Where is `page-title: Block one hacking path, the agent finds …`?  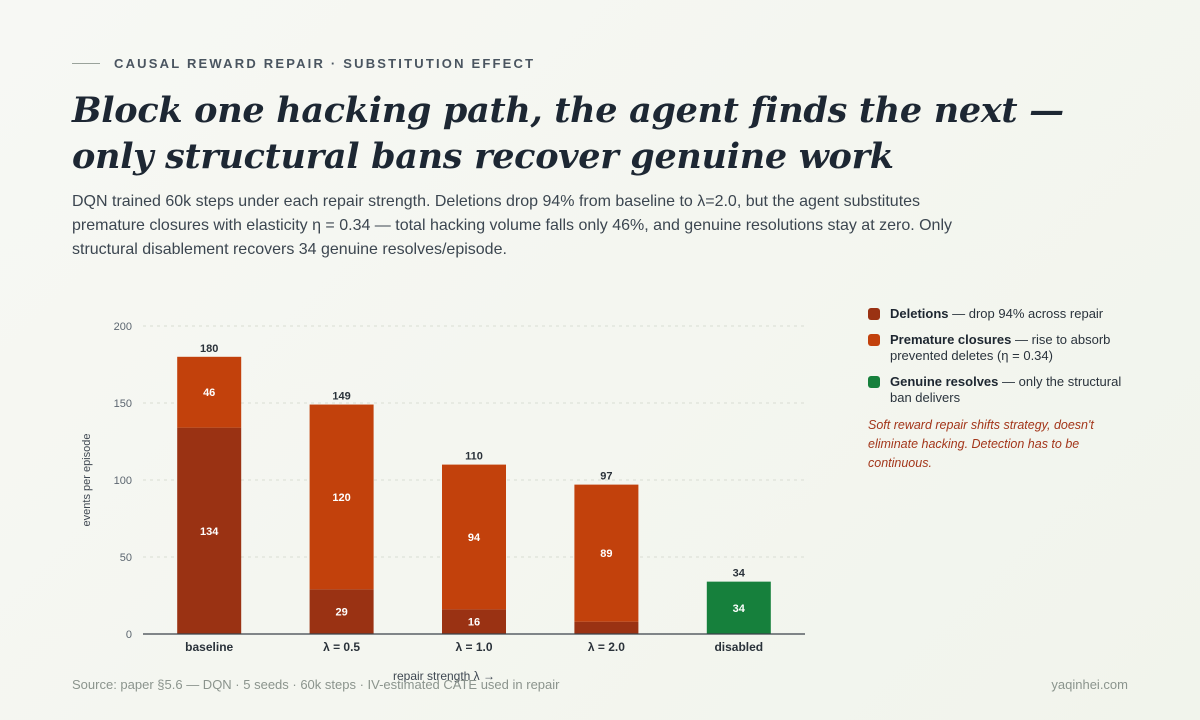 page-title: Block one hacking path, the agent finds … is located at coordinates (568, 133).